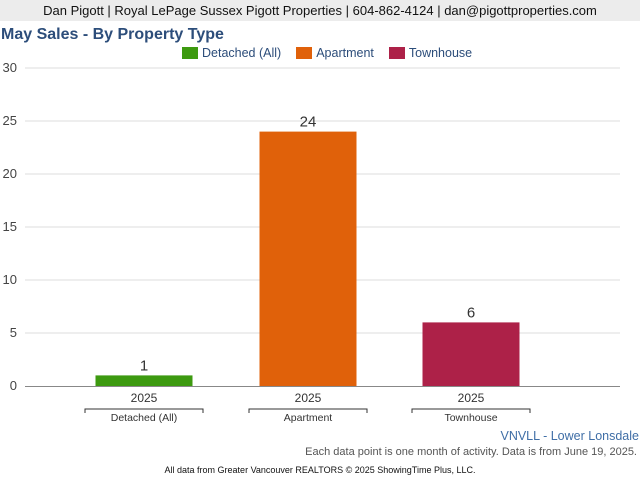 The height and width of the screenshot is (480, 640). What do you see at coordinates (569, 436) in the screenshot?
I see `area-label: VNVLL - Lower Lonsdale` at bounding box center [569, 436].